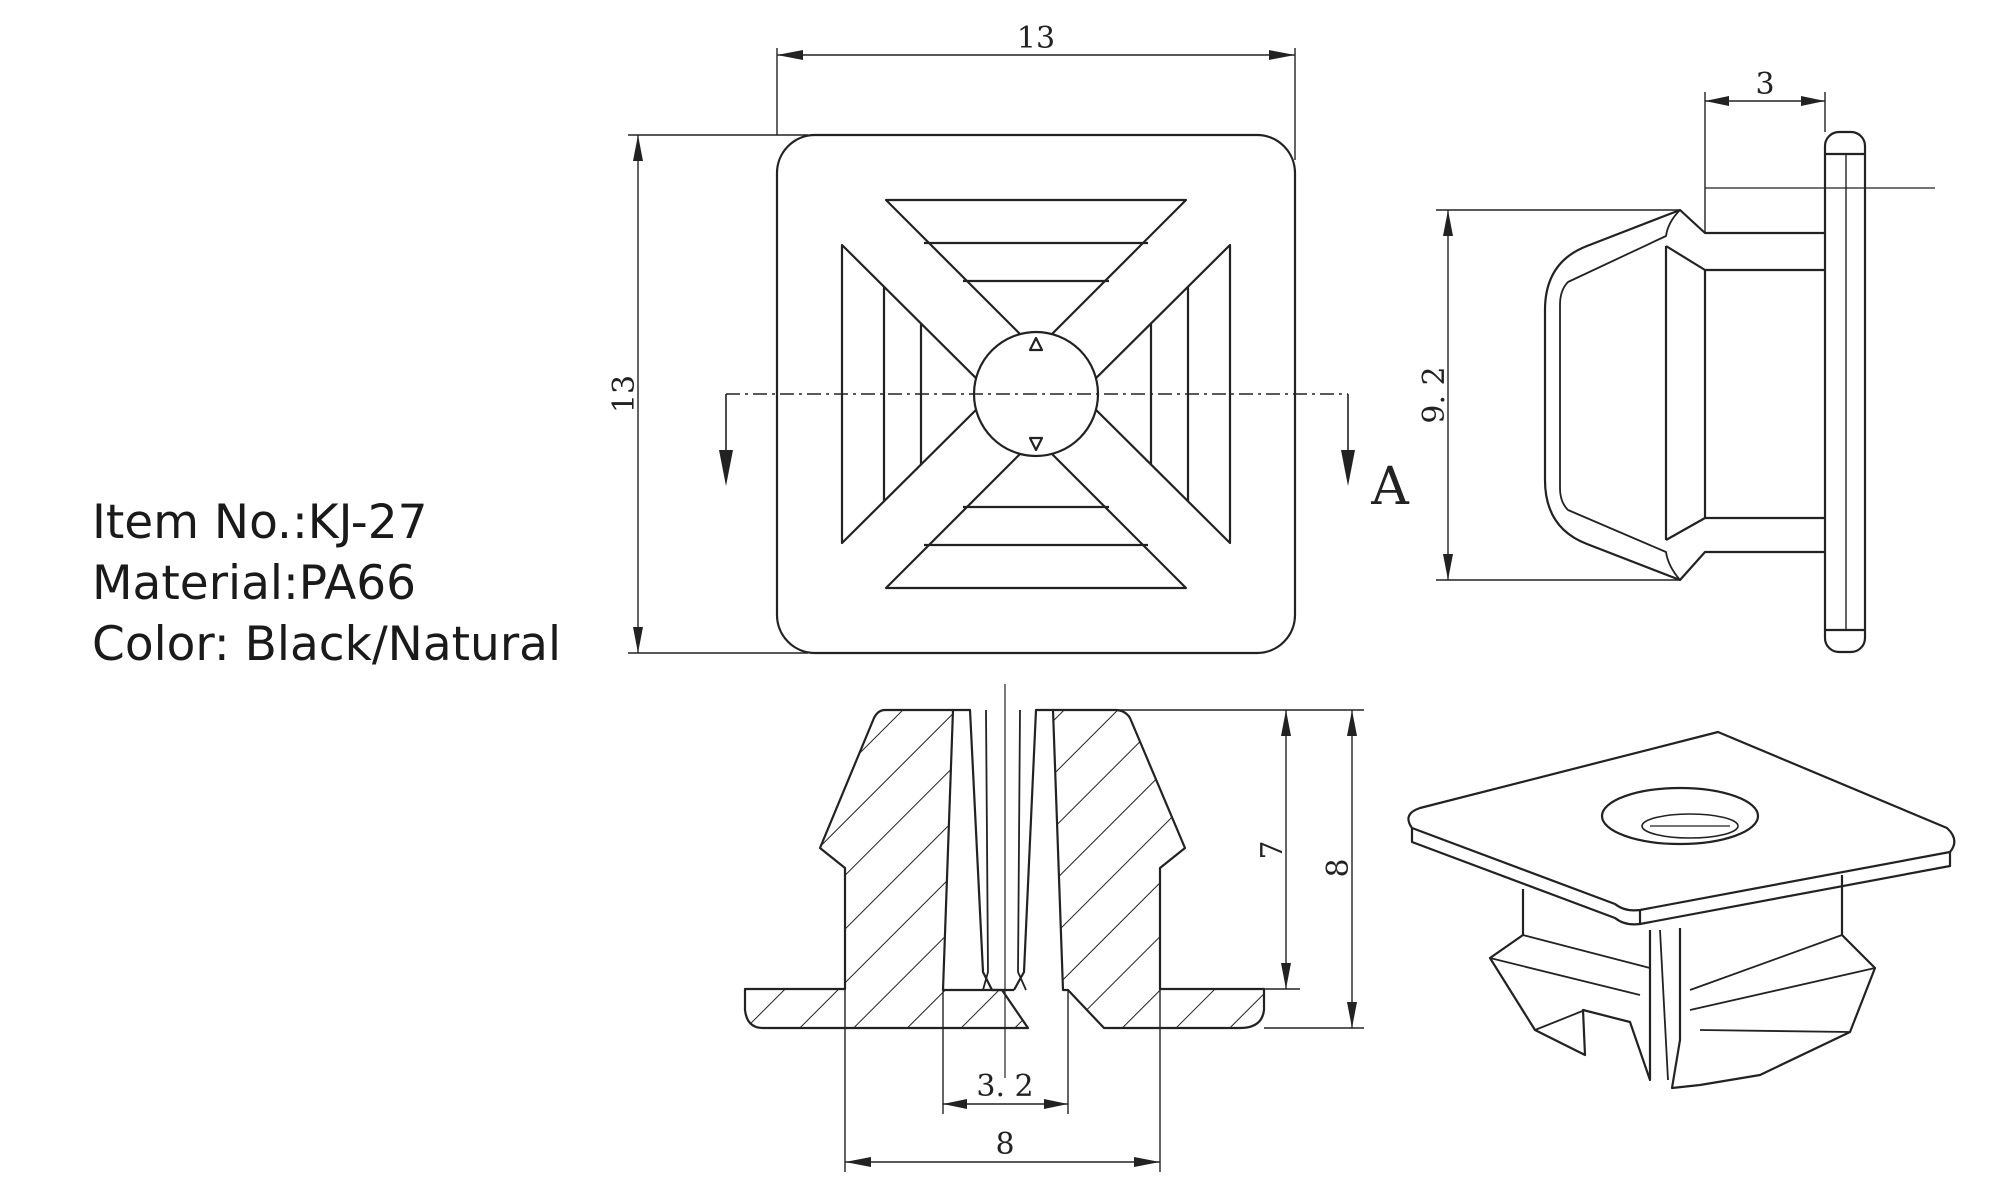  Describe the element at coordinates (254, 583) in the screenshot. I see `material: Material:PA66` at that location.